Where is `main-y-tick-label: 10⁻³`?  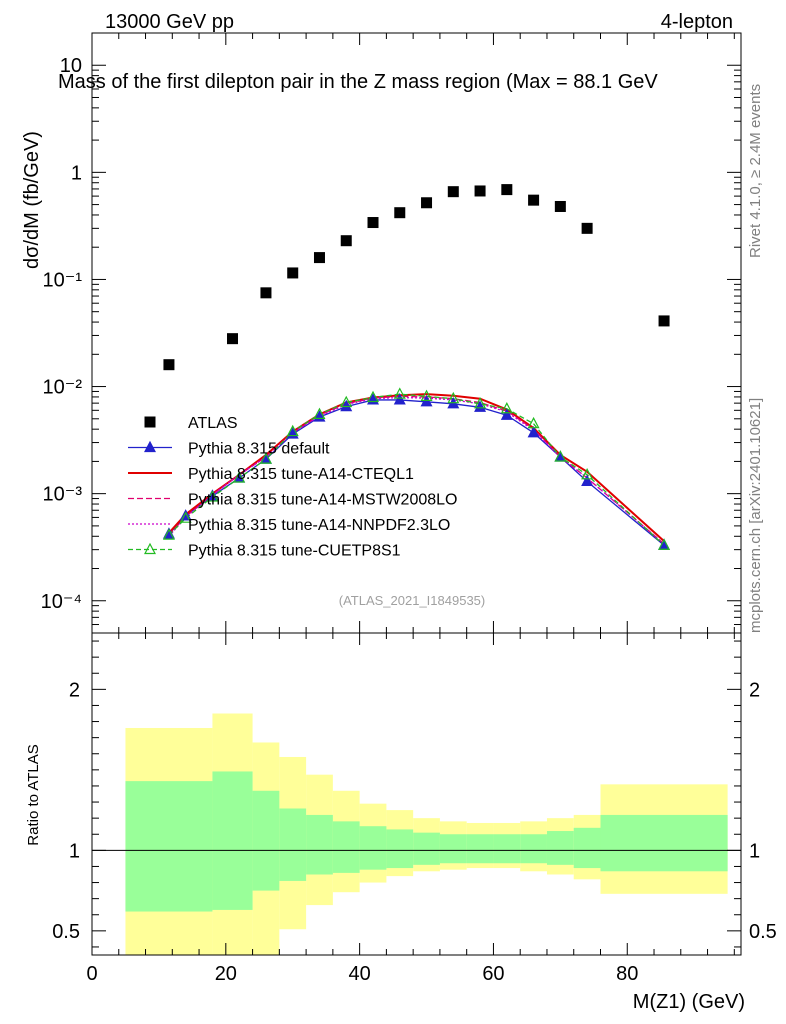
main-y-tick-label: 10⁻³ is located at coordinates (63, 495).